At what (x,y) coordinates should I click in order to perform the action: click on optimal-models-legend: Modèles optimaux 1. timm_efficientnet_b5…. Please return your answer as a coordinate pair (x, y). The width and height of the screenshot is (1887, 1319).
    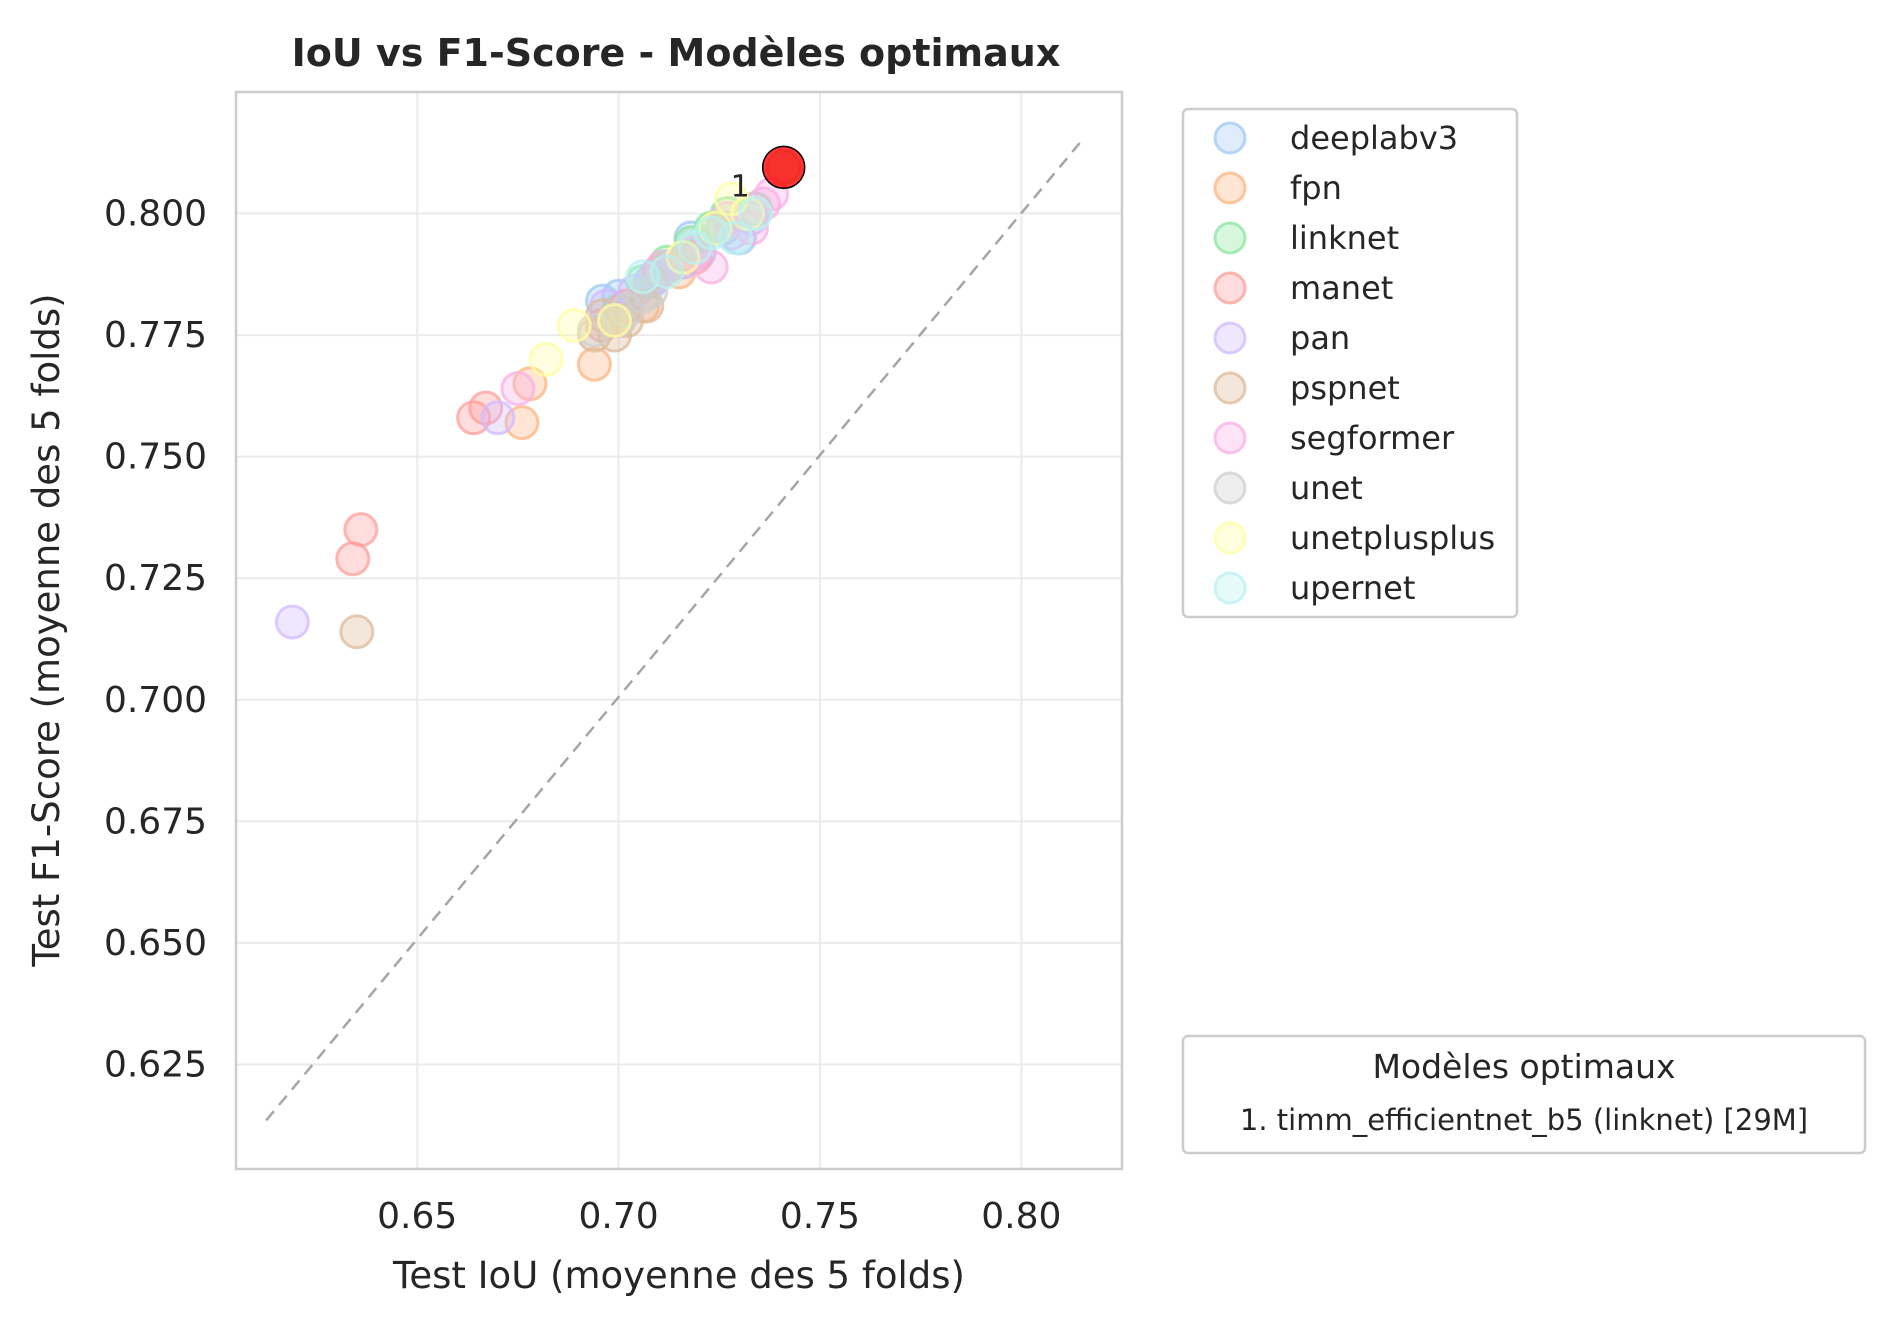
    Looking at the image, I should click on (1524, 1094).